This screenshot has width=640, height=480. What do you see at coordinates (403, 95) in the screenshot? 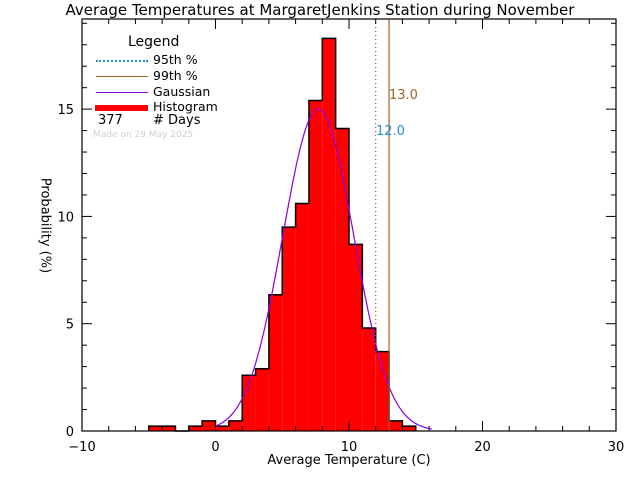
I see `p99-value-label: 13.0` at bounding box center [403, 95].